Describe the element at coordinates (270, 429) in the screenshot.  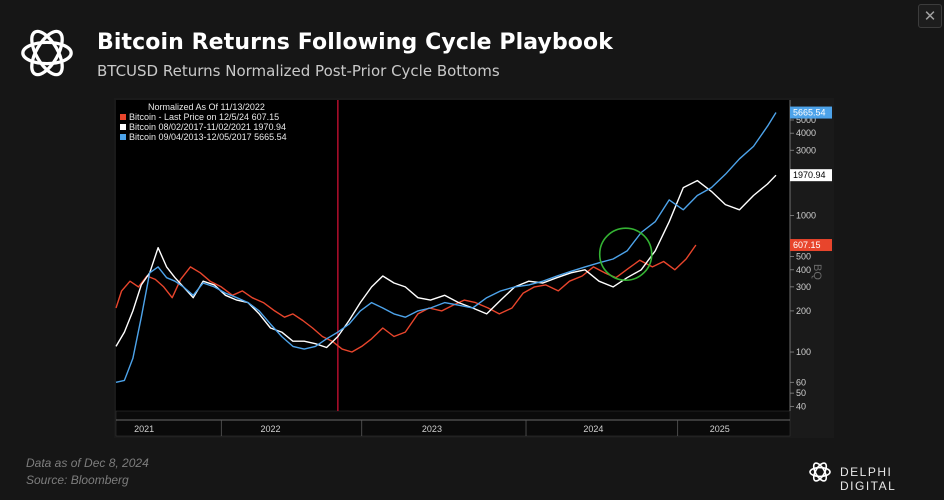
I see `x-tick-label: 2022` at that location.